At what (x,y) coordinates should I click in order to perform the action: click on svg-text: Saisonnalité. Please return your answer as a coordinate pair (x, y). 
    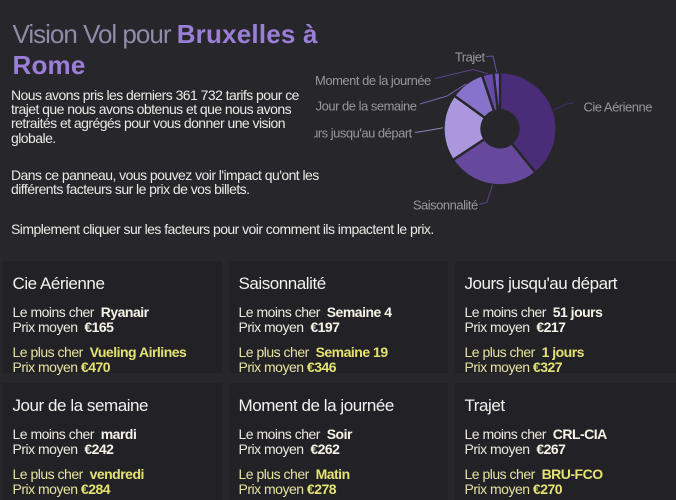
    Looking at the image, I should click on (445, 205).